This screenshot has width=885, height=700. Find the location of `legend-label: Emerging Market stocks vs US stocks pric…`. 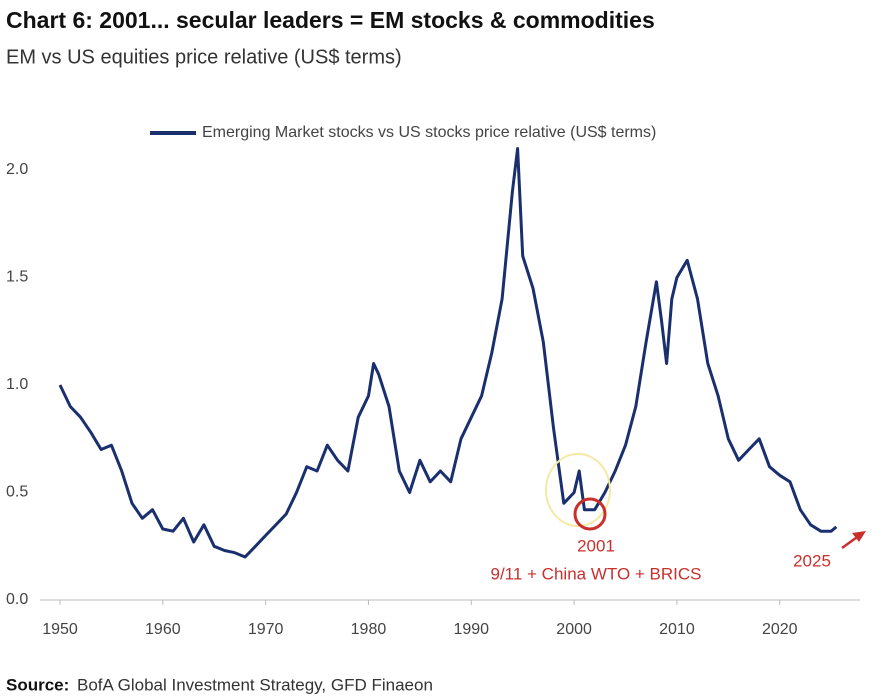

legend-label: Emerging Market stocks vs US stocks pric… is located at coordinates (429, 132).